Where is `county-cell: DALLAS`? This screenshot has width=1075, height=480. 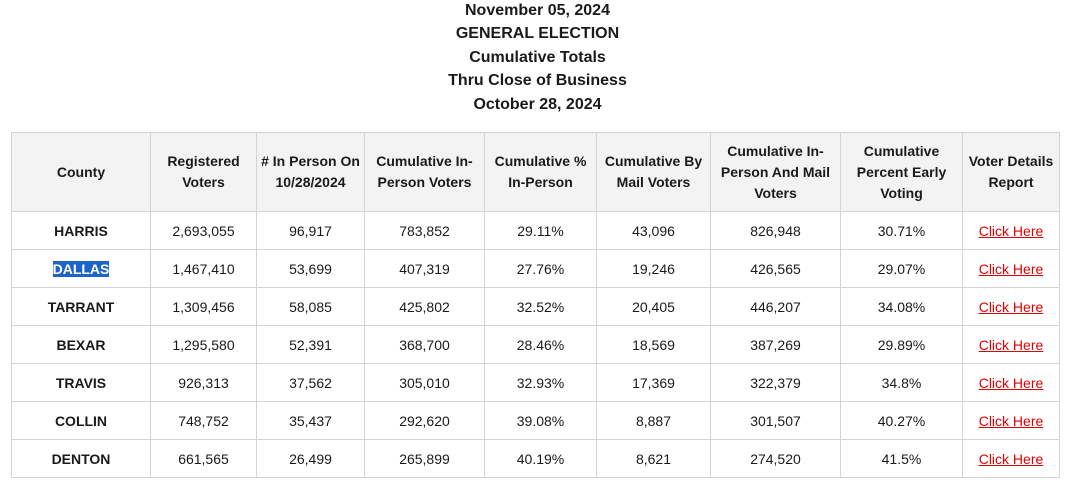 county-cell: DALLAS is located at coordinates (81, 268).